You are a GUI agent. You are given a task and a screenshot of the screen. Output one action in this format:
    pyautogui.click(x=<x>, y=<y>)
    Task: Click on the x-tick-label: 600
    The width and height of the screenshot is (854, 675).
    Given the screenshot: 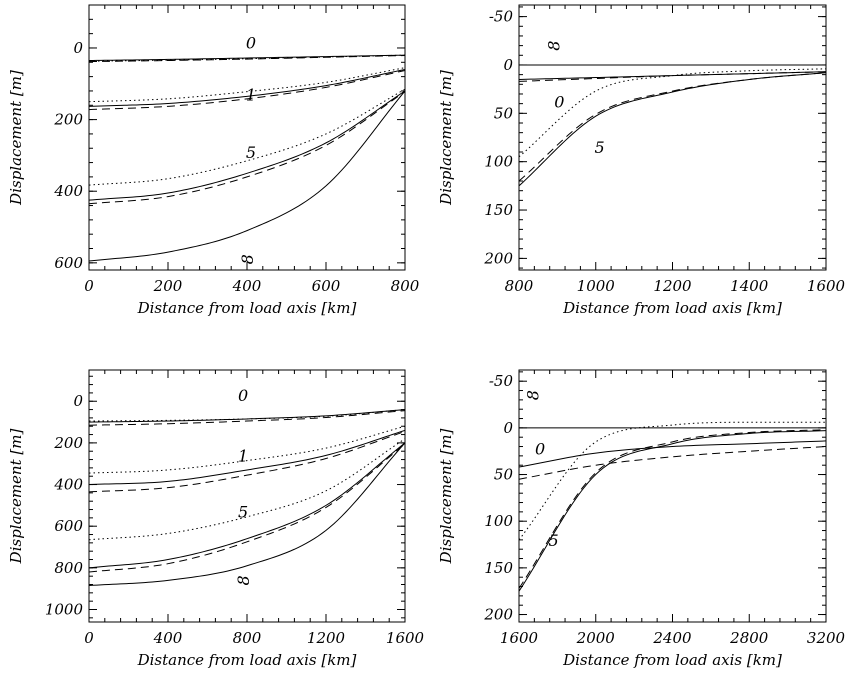 What is the action you would take?
    pyautogui.click(x=326, y=286)
    